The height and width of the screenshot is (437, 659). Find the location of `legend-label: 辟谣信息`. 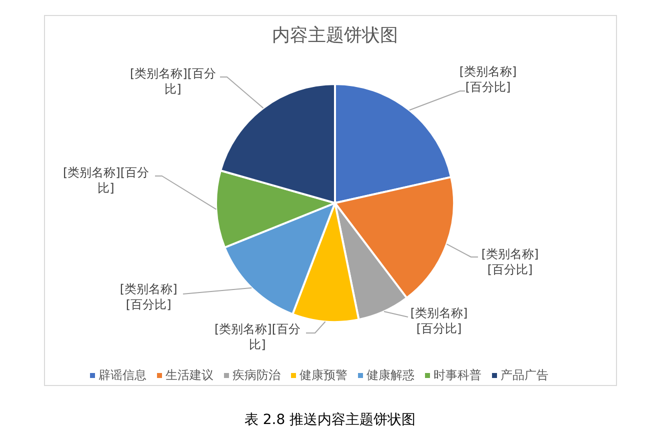

legend-label: 辟谣信息 is located at coordinates (122, 375).